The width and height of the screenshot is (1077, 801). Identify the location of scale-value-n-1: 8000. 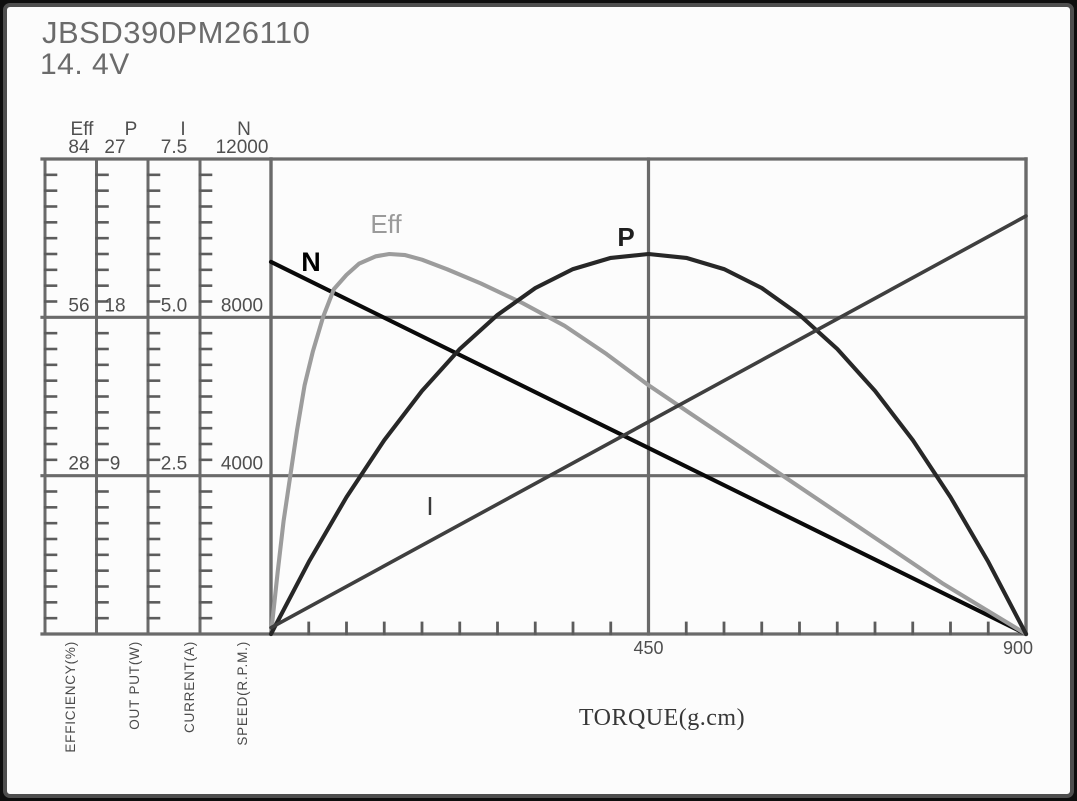
(242, 305).